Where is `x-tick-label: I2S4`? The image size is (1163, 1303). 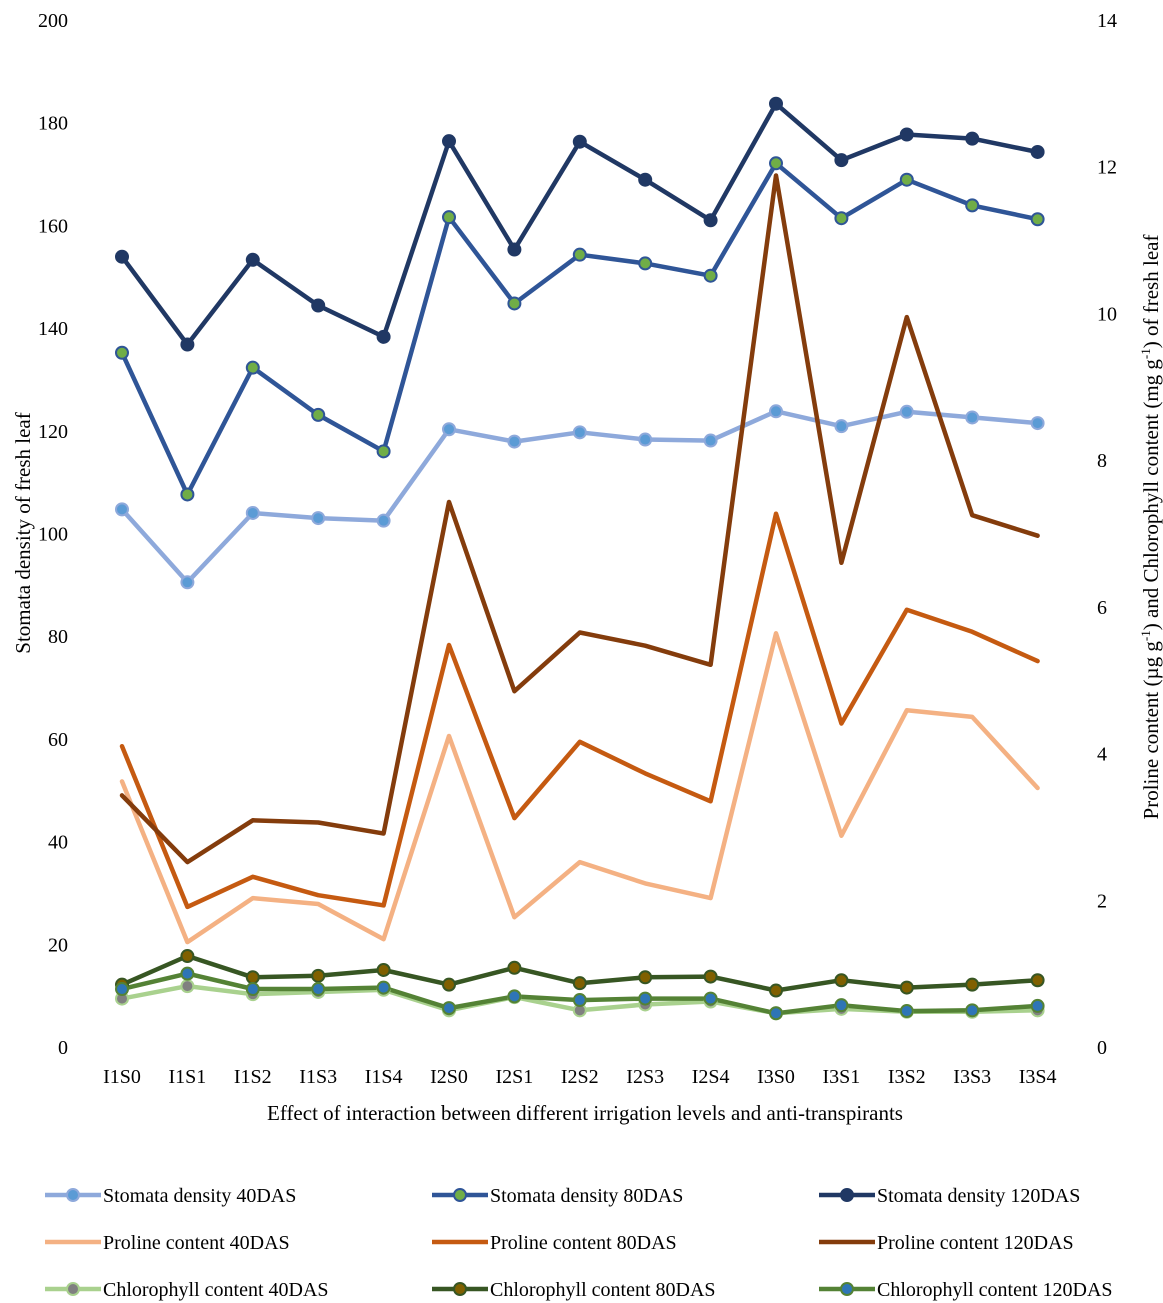 x-tick-label: I2S4 is located at coordinates (711, 1077).